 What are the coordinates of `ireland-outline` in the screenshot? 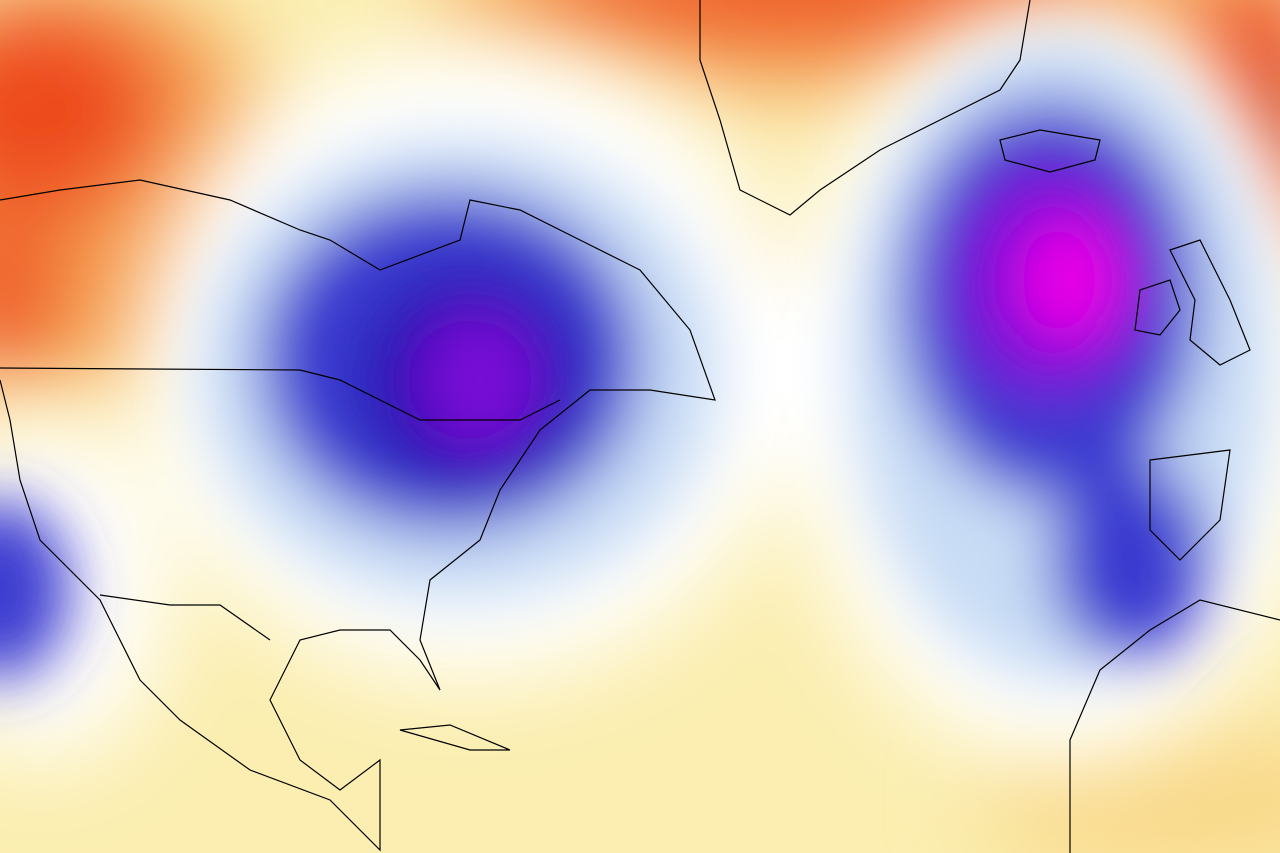 It's located at (1157, 307).